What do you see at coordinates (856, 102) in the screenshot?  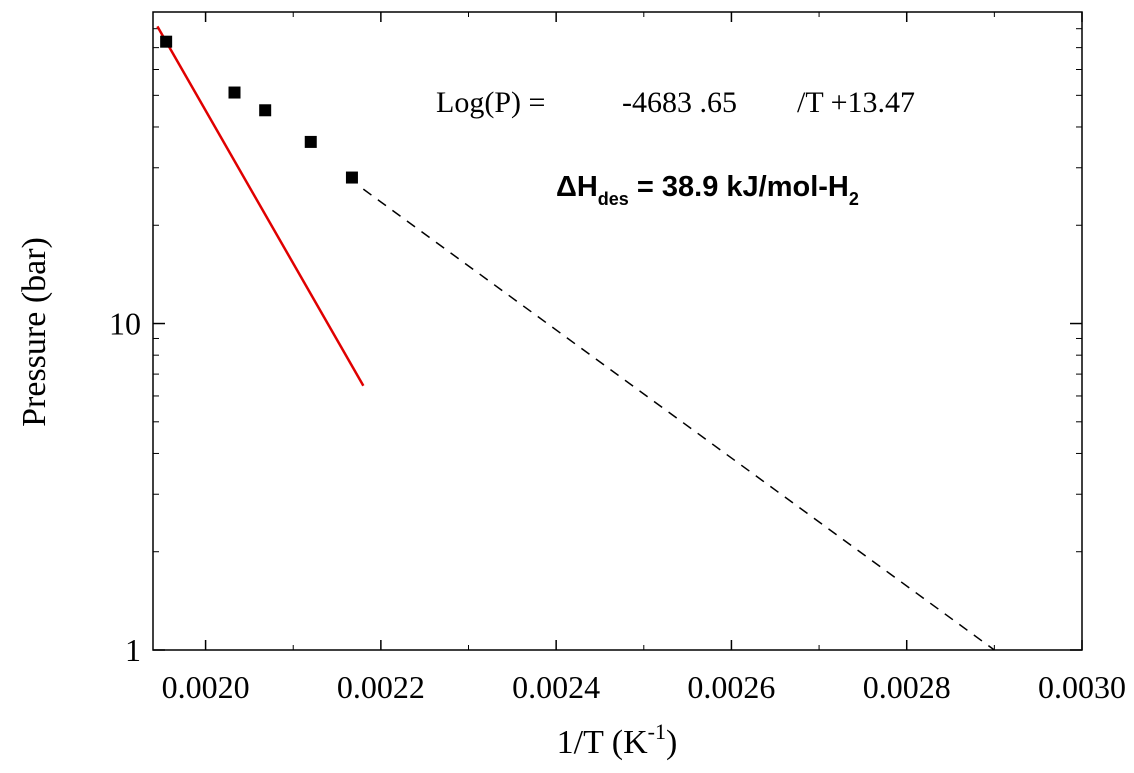 I see `equation-suffix: /T +13.47` at bounding box center [856, 102].